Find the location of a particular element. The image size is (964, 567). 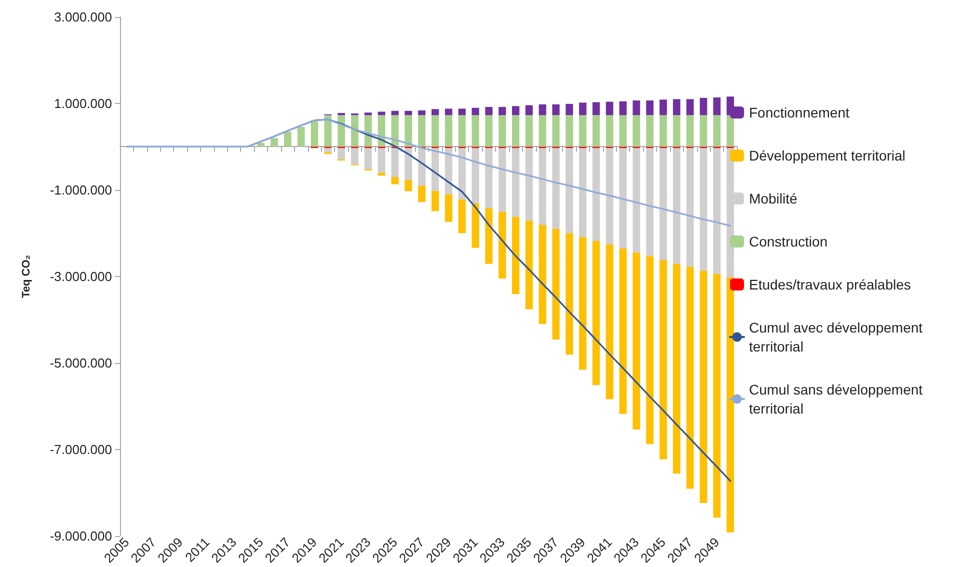

y-tick-label: 3.000.000 is located at coordinates (83, 17).